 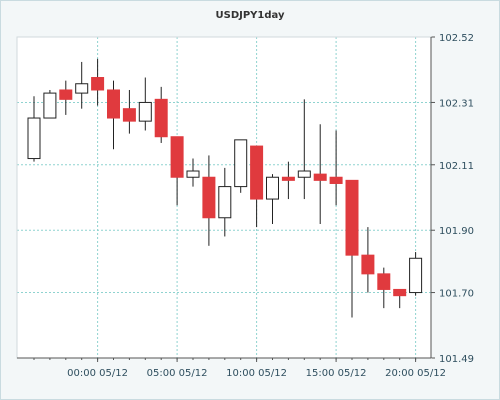 I want to click on x-tick-label: 15:00 05/12, so click(x=336, y=373).